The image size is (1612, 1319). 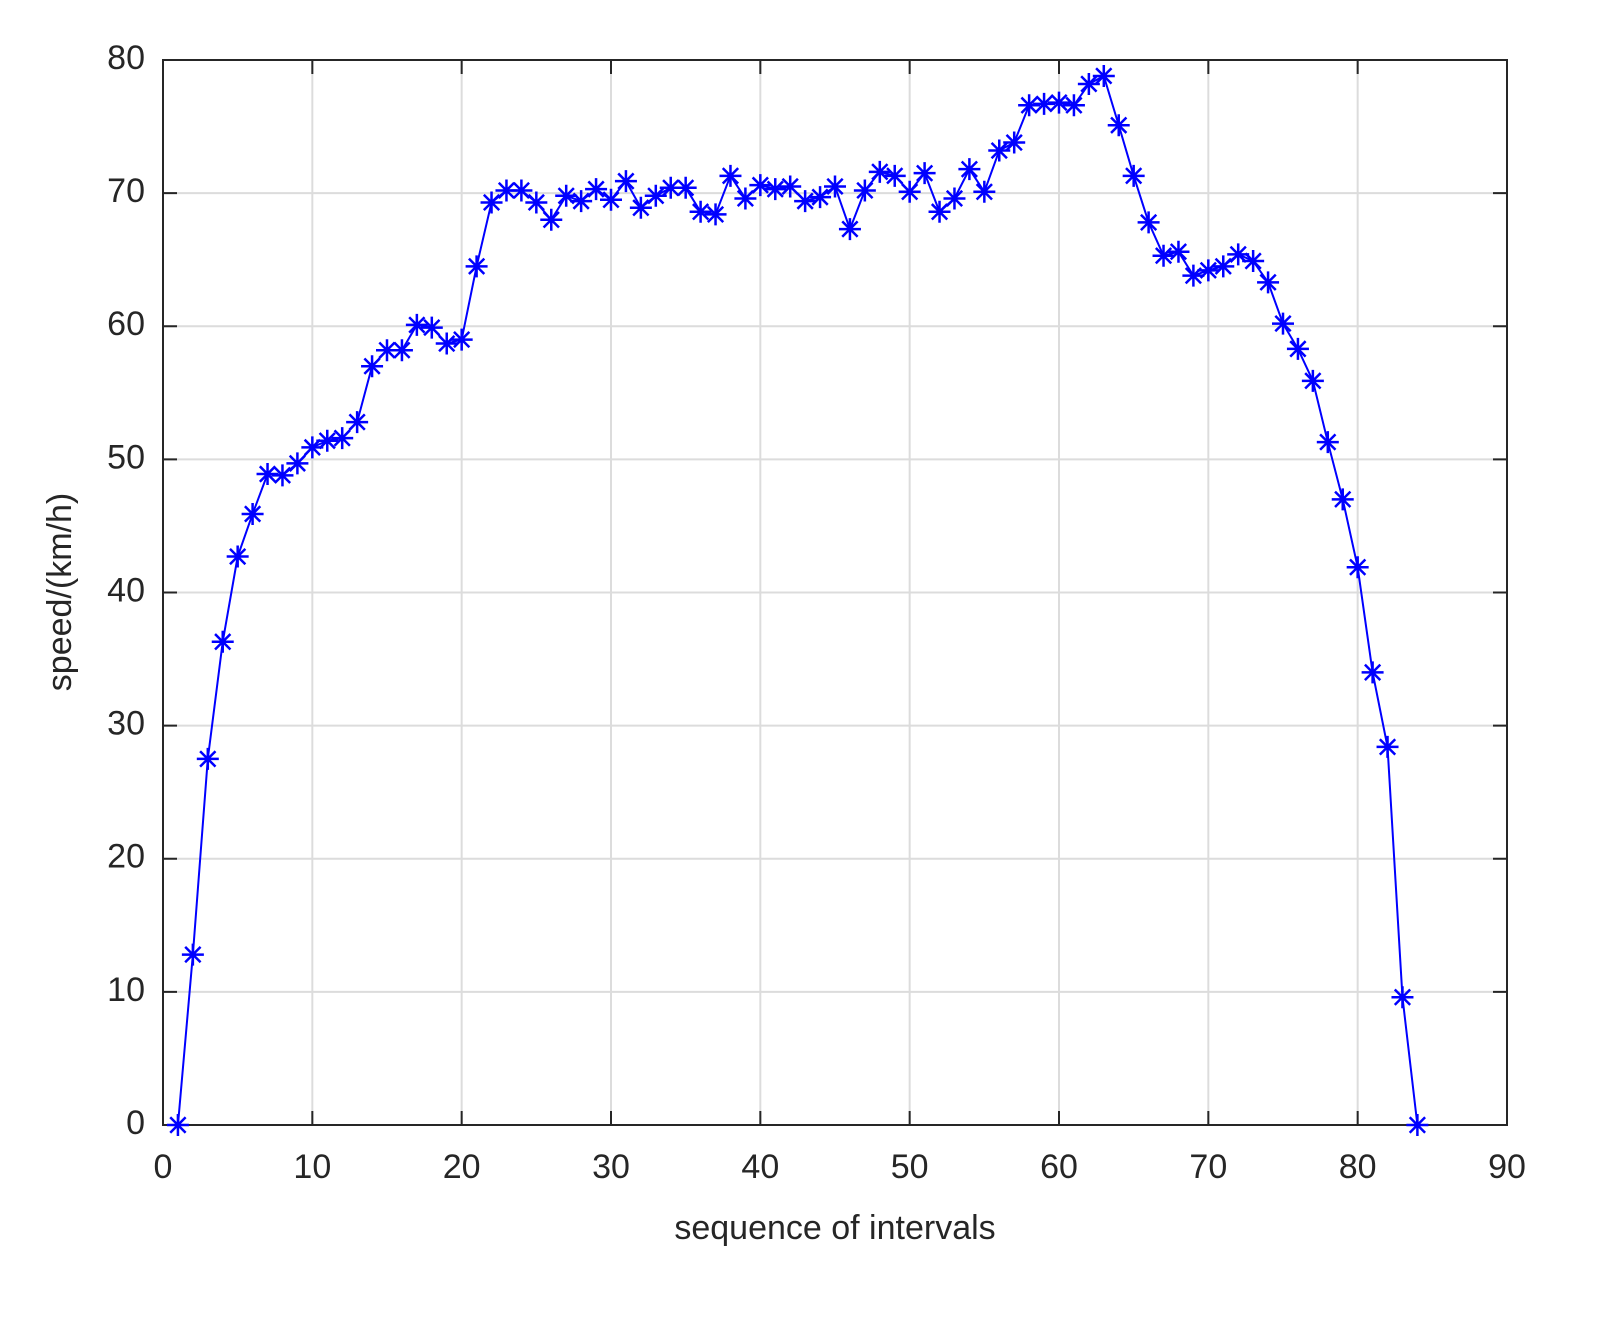 I want to click on y-tick-label: 10, so click(x=126, y=990).